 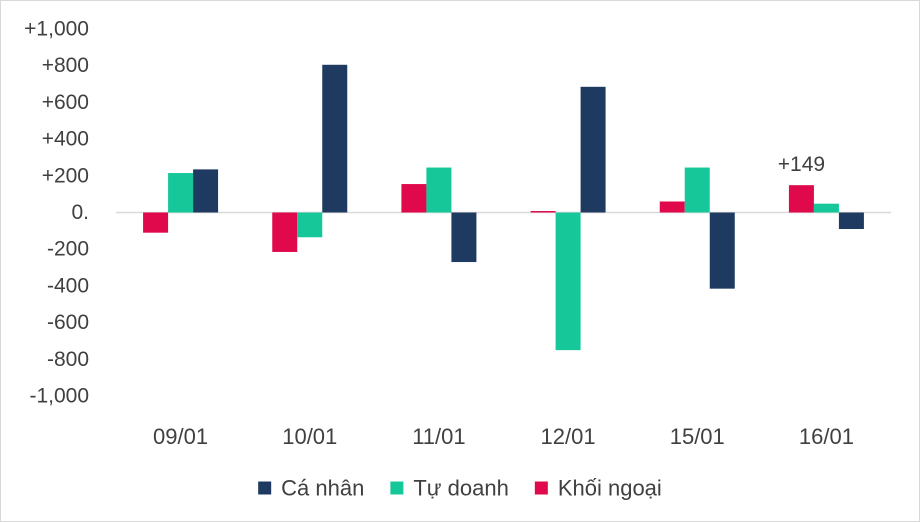 What do you see at coordinates (65, 139) in the screenshot?
I see `y-tick-label: +400` at bounding box center [65, 139].